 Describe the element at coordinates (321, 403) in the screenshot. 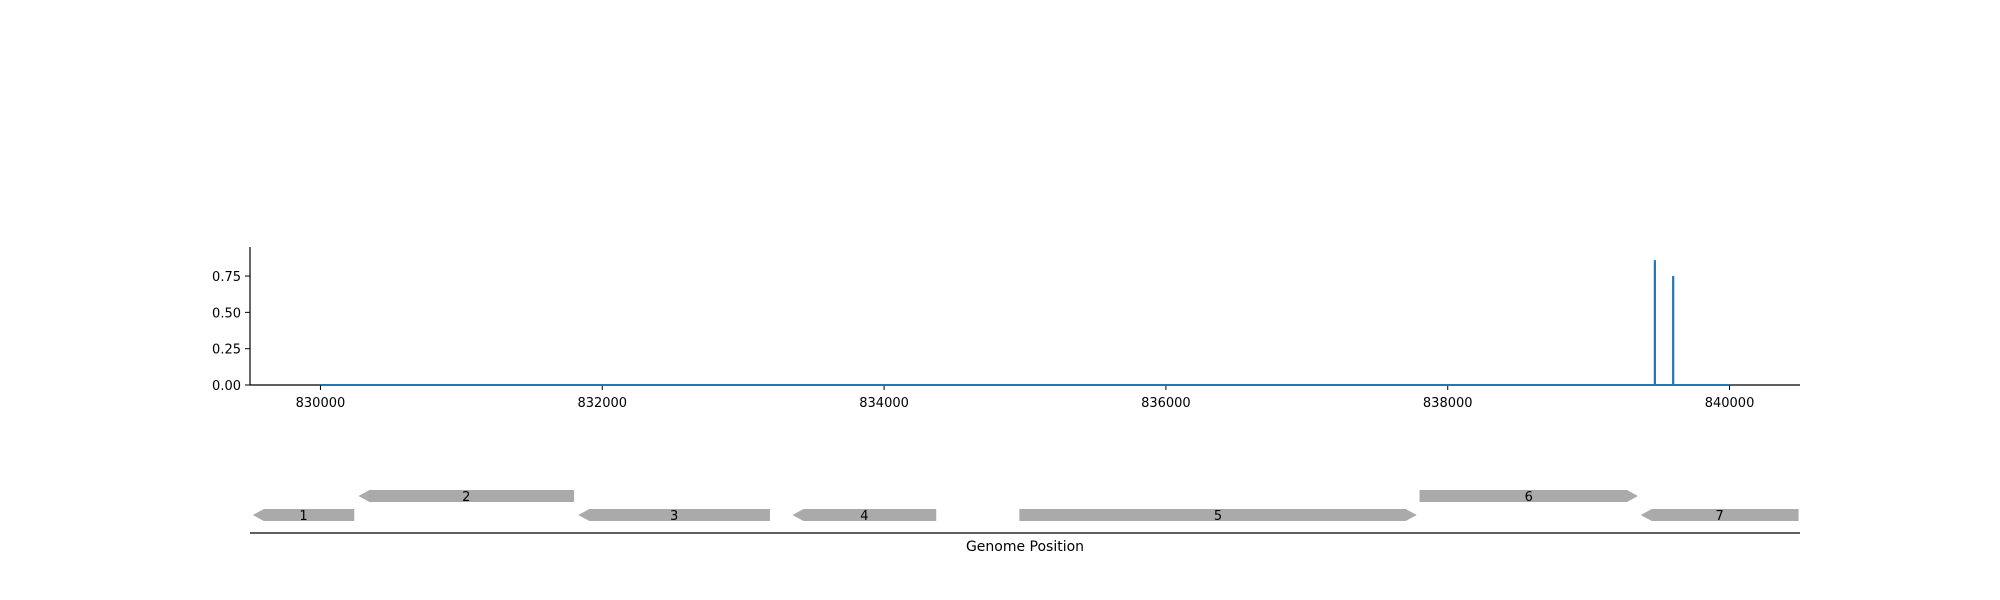

I see `x-tick-label: 830000` at that location.